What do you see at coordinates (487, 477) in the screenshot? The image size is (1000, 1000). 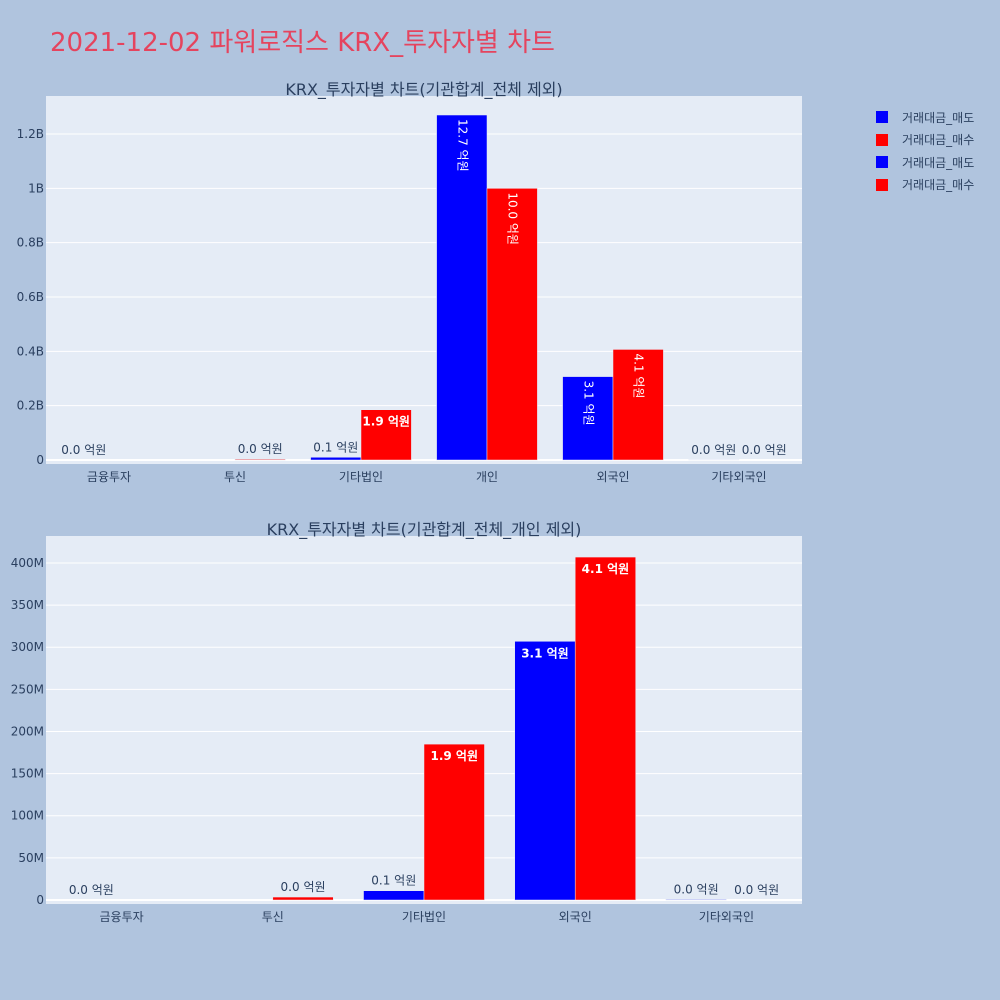 I see `x-tick-label: 개인` at bounding box center [487, 477].